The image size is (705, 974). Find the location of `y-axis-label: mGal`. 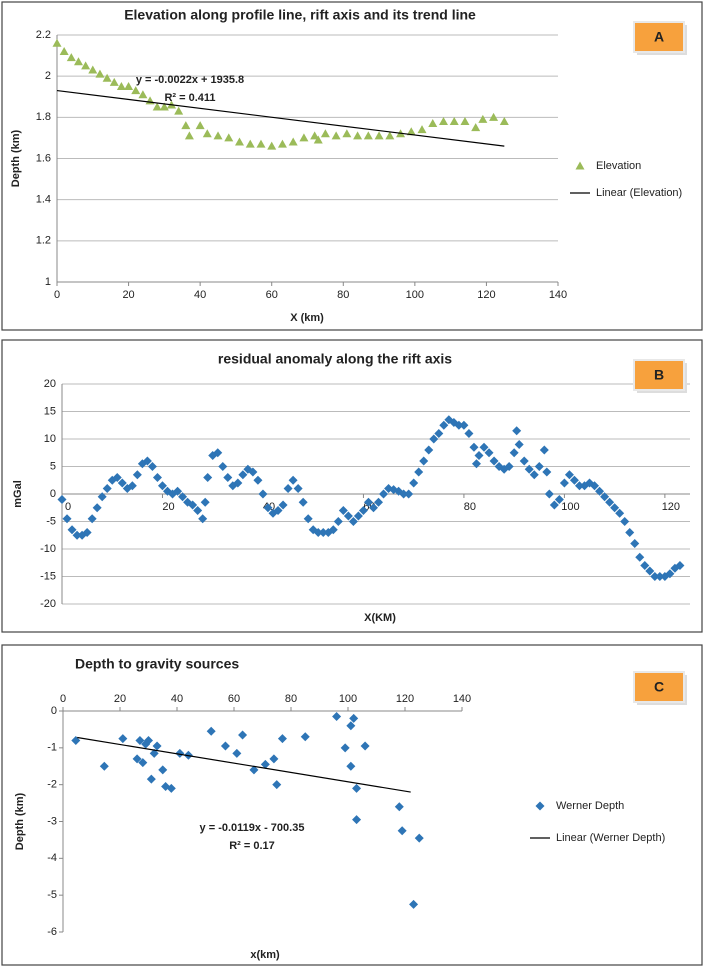

y-axis-label: mGal is located at coordinates (18, 494).